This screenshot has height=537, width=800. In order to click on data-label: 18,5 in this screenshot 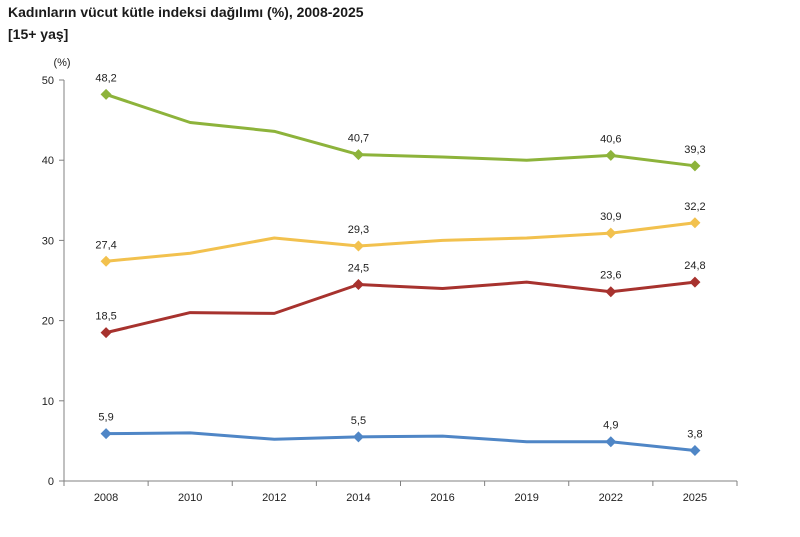, I will do `click(105, 317)`.